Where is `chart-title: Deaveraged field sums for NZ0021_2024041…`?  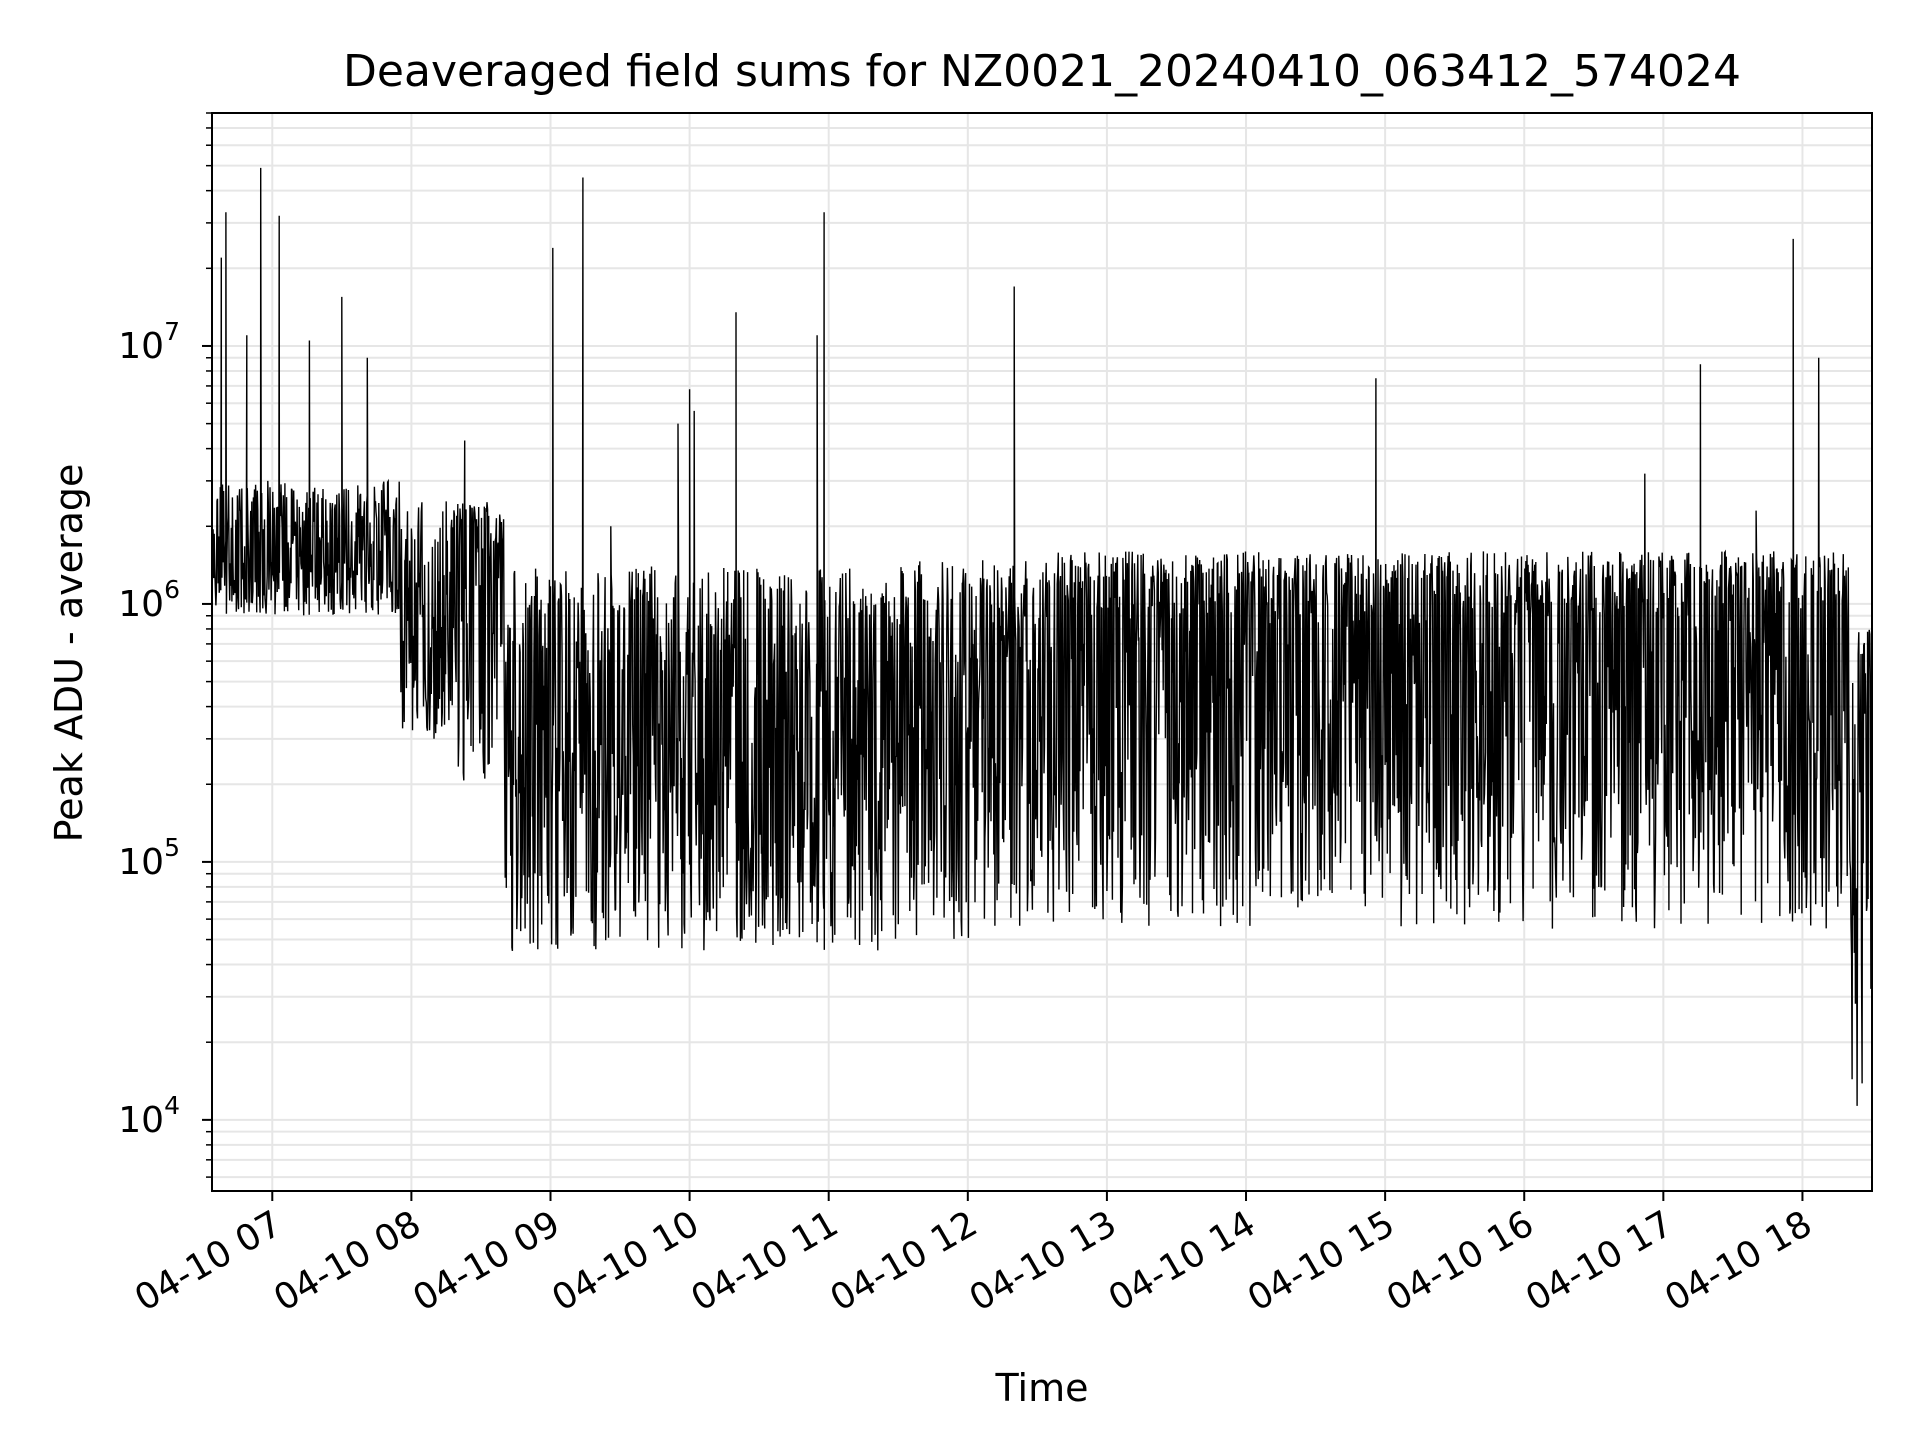 chart-title: Deaveraged field sums for NZ0021_2024041… is located at coordinates (1042, 71).